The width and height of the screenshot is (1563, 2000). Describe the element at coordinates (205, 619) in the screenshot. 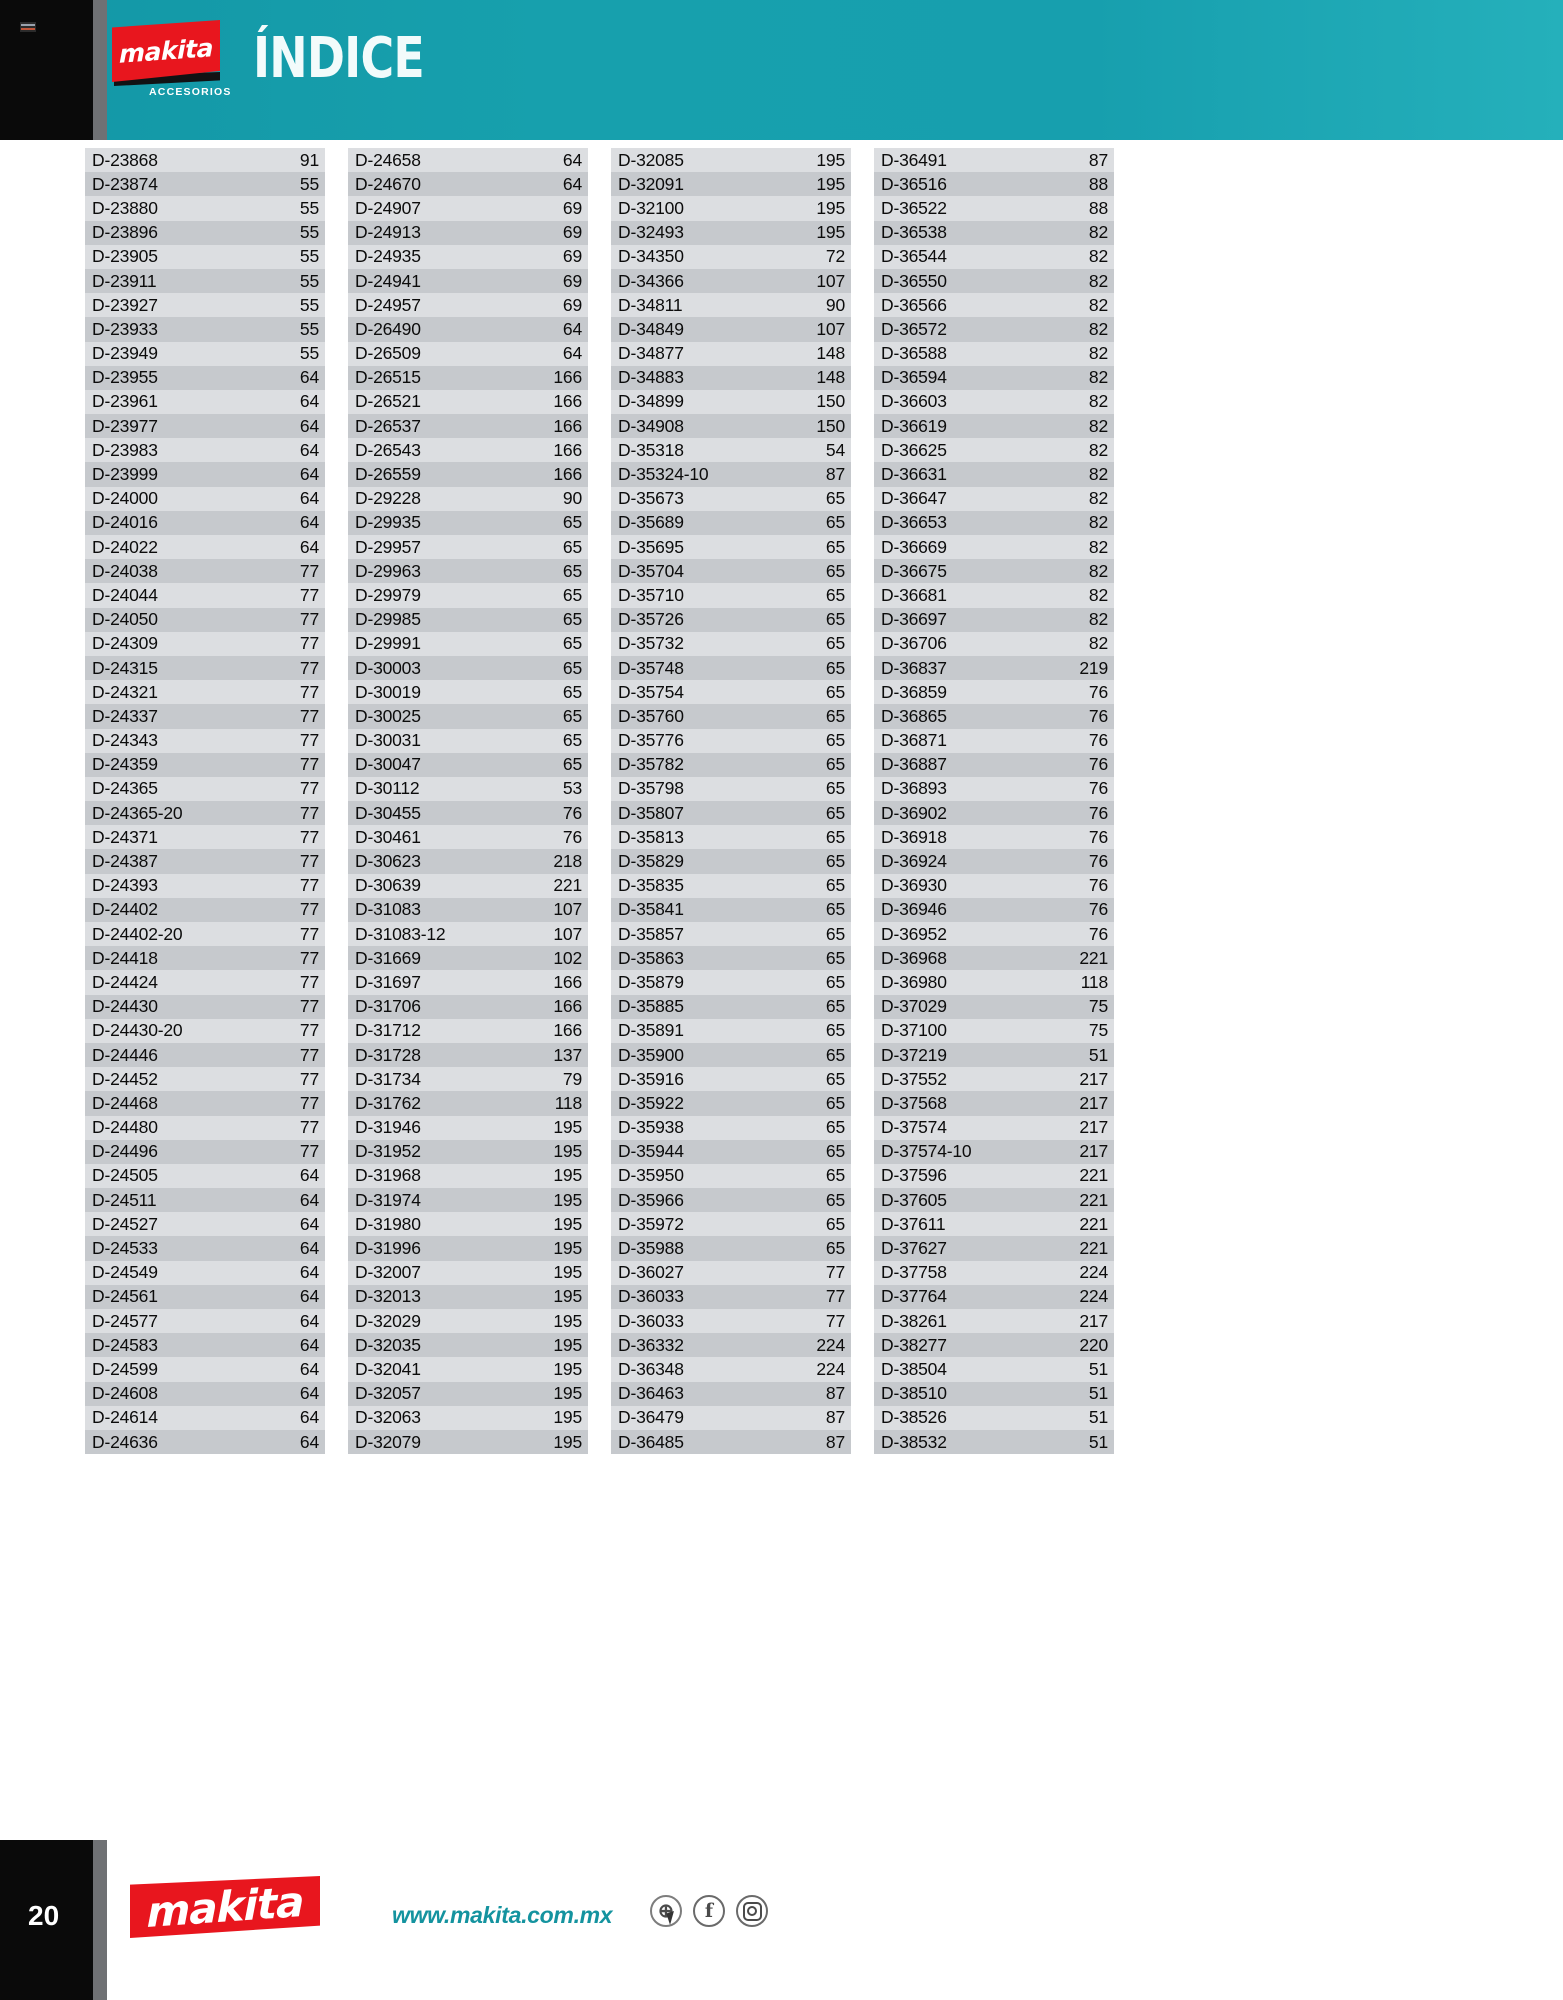

I see `index-row: D-24050 77` at that location.